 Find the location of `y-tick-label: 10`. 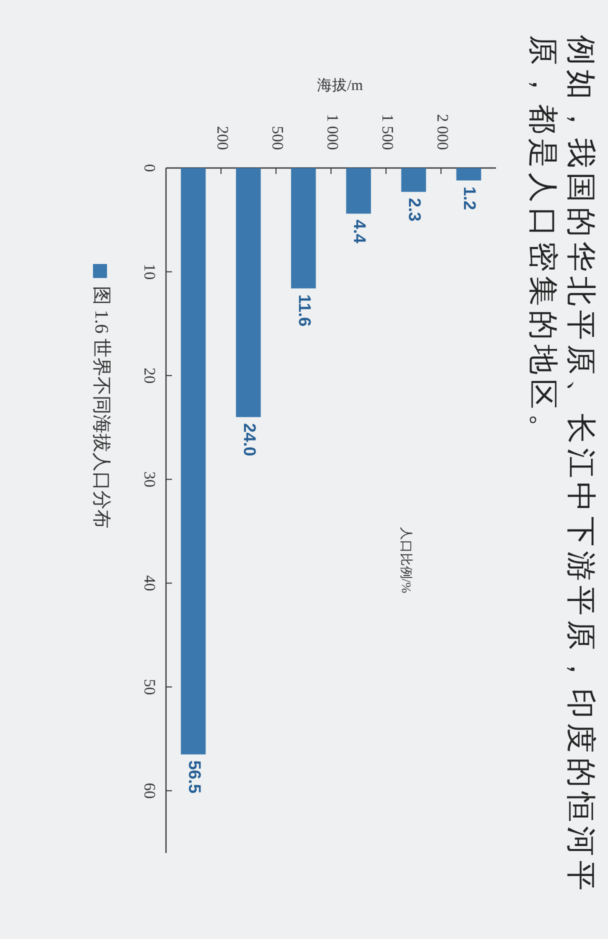

y-tick-label: 10 is located at coordinates (149, 272).